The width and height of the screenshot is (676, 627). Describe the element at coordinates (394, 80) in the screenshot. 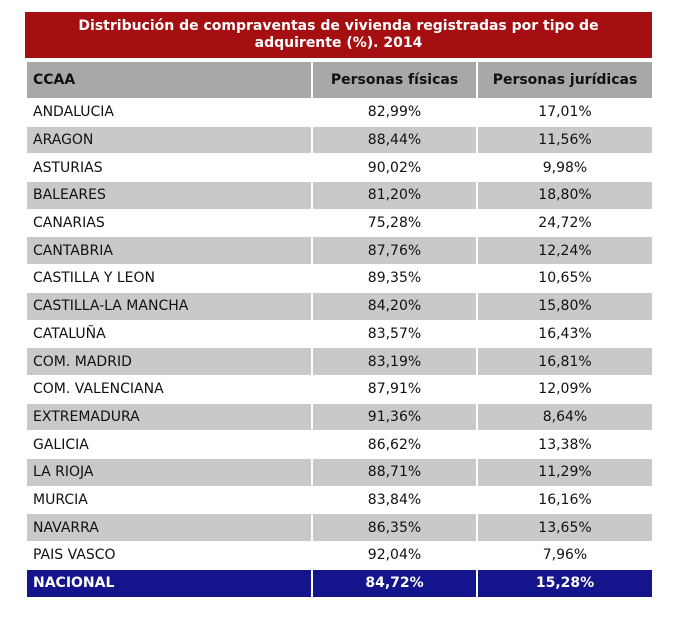

I see `header-cell: Personas físicas` at that location.